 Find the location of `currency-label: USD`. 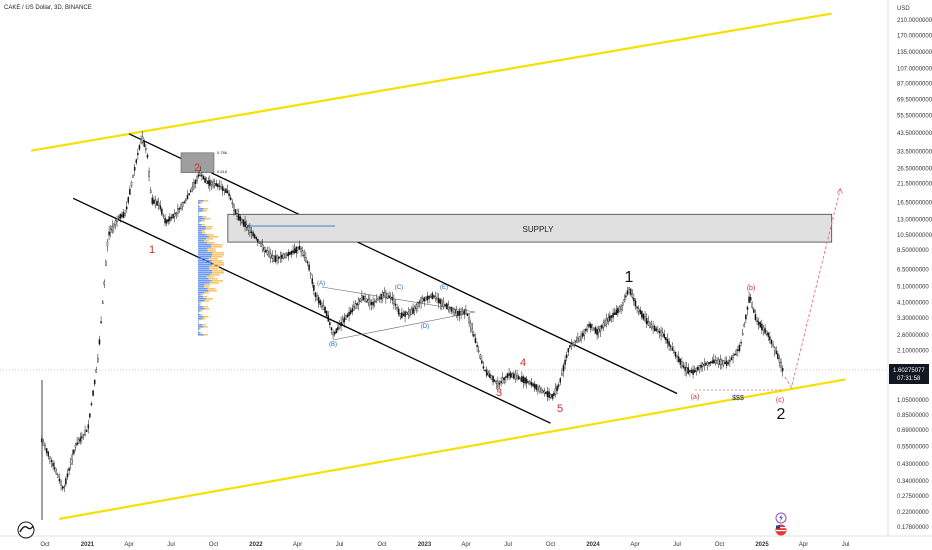

currency-label: USD is located at coordinates (903, 9).